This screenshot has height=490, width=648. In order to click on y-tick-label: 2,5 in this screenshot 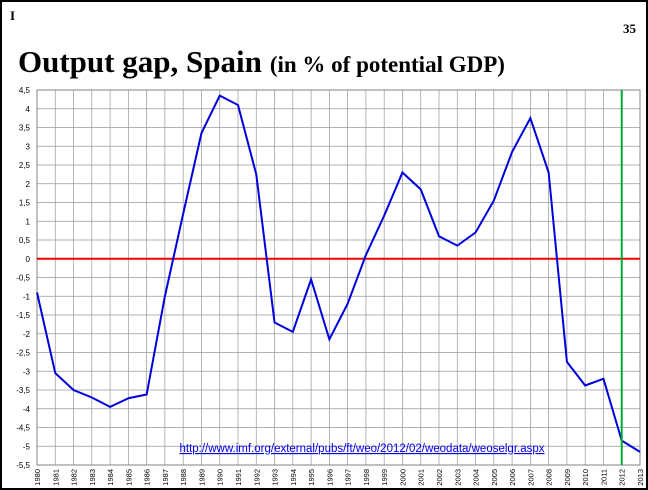, I will do `click(25, 165)`.